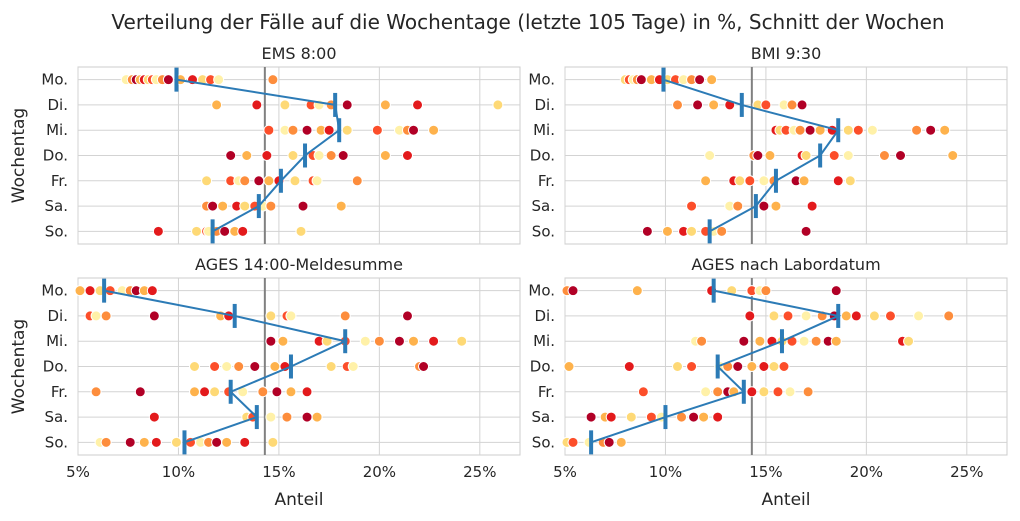 This screenshot has width=1020, height=521. Describe the element at coordinates (379, 472) in the screenshot. I see `x-tick-label: 20%` at that location.